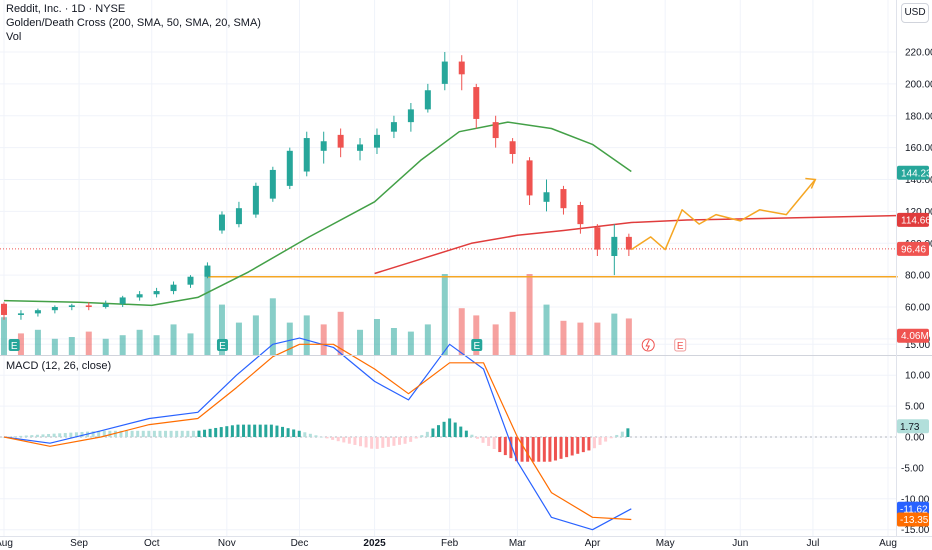  What do you see at coordinates (14, 37) in the screenshot?
I see `volume-legend: Vol` at bounding box center [14, 37].